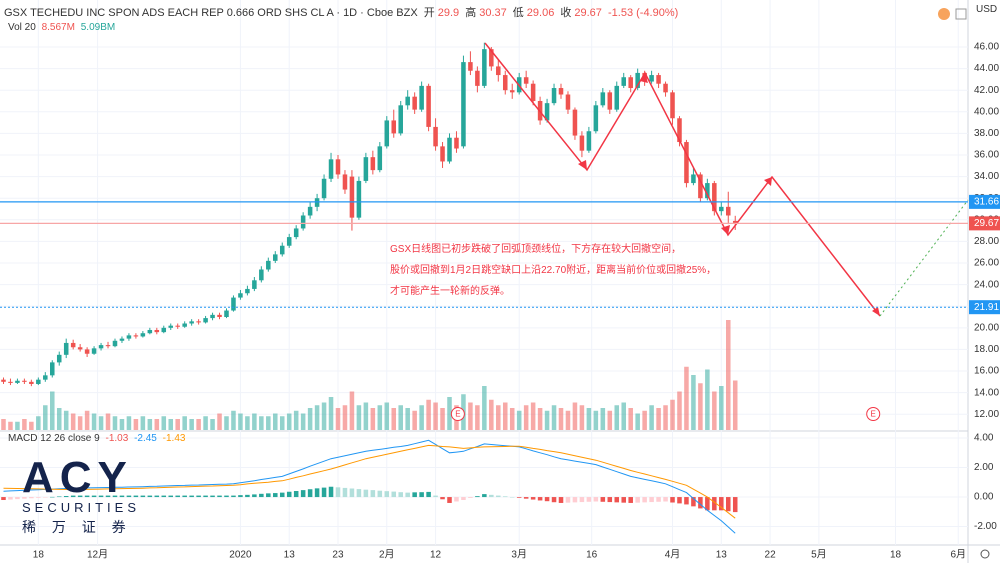 This screenshot has height=563, width=1000. I want to click on x-tick-label: 4月, so click(673, 555).